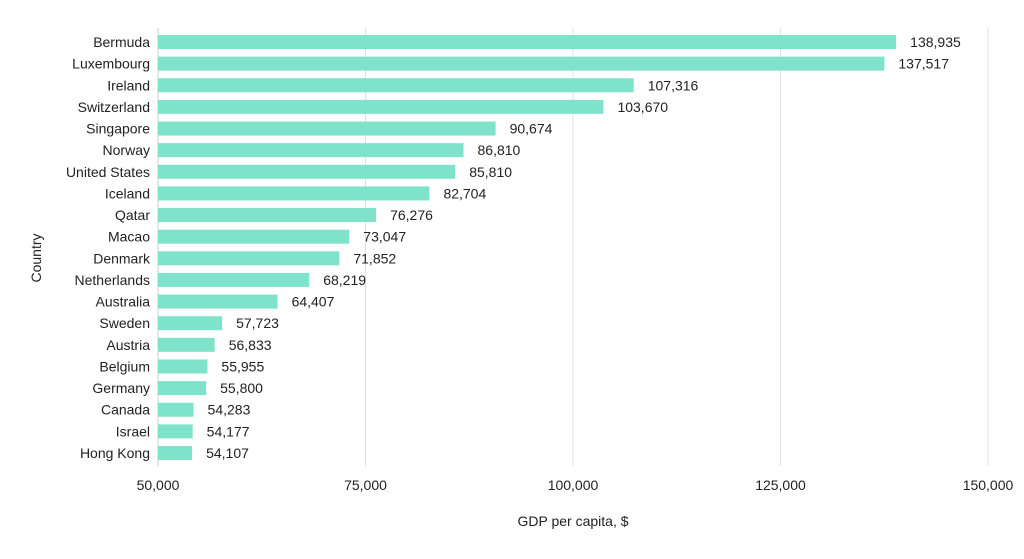 The image size is (1024, 559). What do you see at coordinates (313, 302) in the screenshot?
I see `data-label: 64,407` at bounding box center [313, 302].